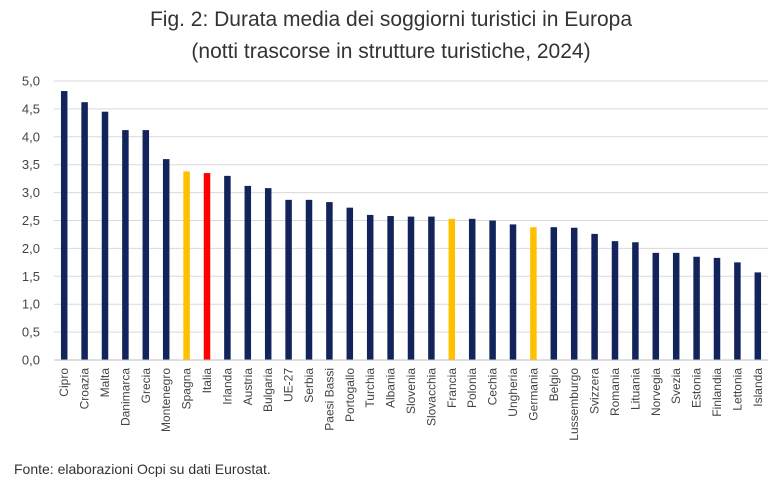  What do you see at coordinates (146, 386) in the screenshot?
I see `x-tick-label: Grecia` at bounding box center [146, 386].